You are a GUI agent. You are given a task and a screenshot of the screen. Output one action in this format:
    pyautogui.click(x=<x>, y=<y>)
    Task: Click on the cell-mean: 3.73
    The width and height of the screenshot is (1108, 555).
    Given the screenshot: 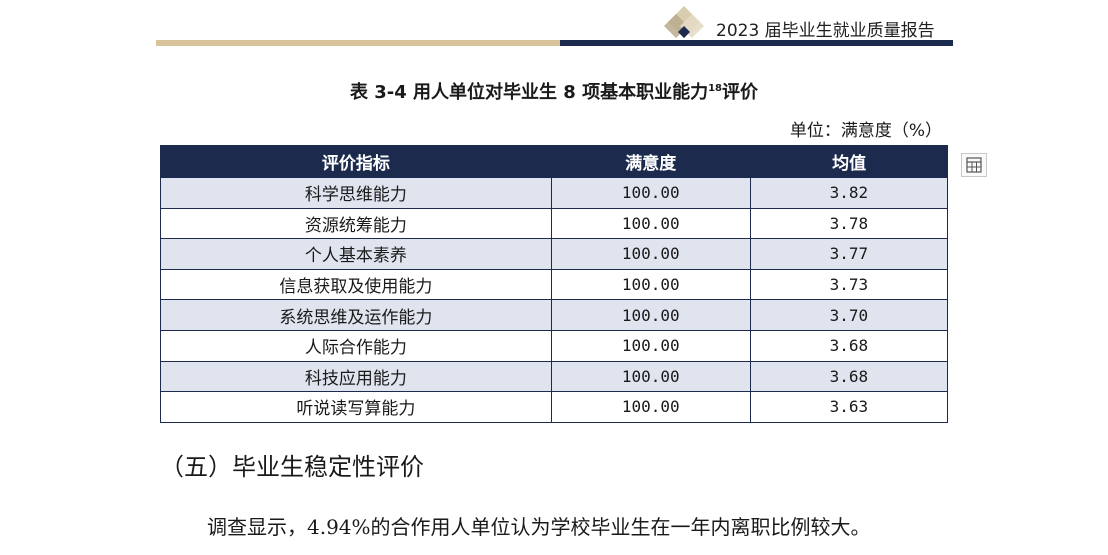 What is the action you would take?
    pyautogui.click(x=849, y=284)
    